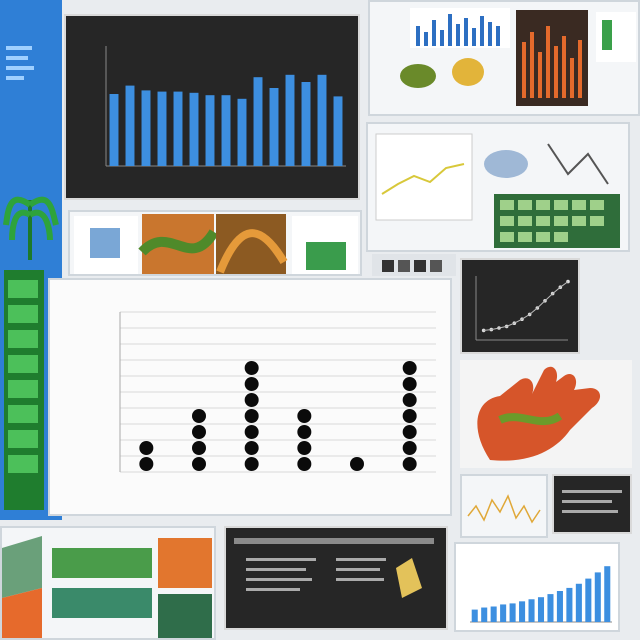 This screenshot has height=640, width=640. I want to click on top-bar-chart-panel, so click(212, 107).